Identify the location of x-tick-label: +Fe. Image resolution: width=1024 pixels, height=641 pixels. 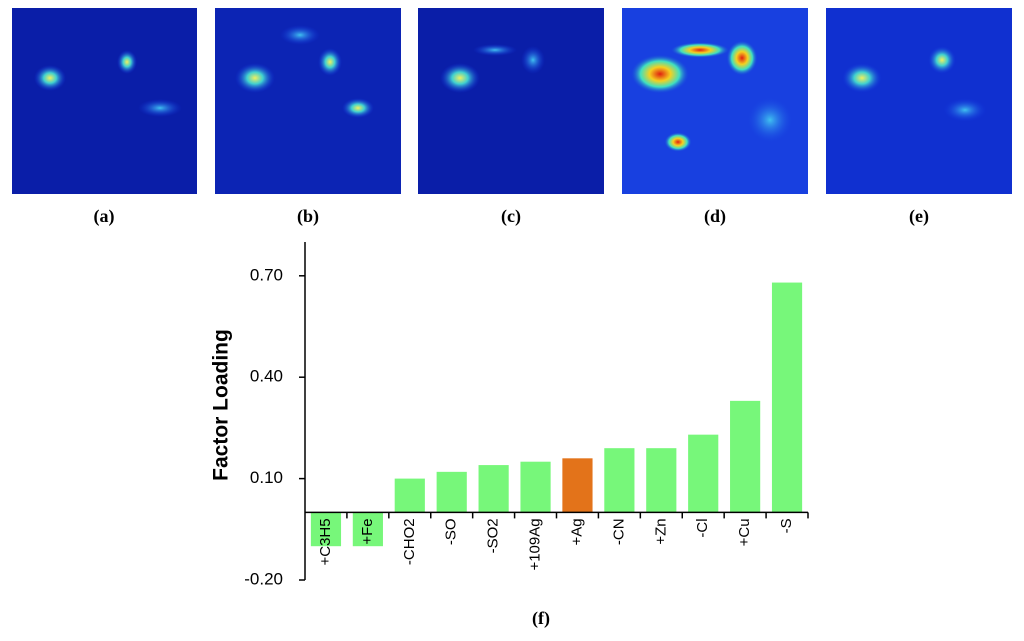
(367, 531).